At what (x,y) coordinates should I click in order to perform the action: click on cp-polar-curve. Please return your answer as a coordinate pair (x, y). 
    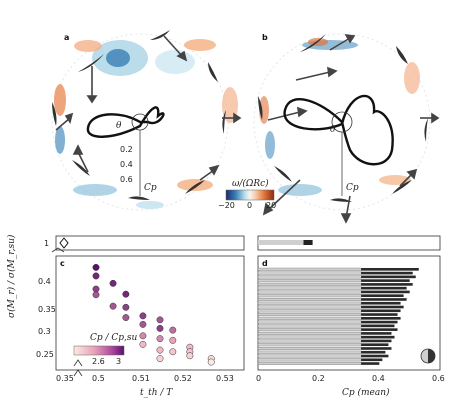
    Looking at the image, I should click on (338, 130).